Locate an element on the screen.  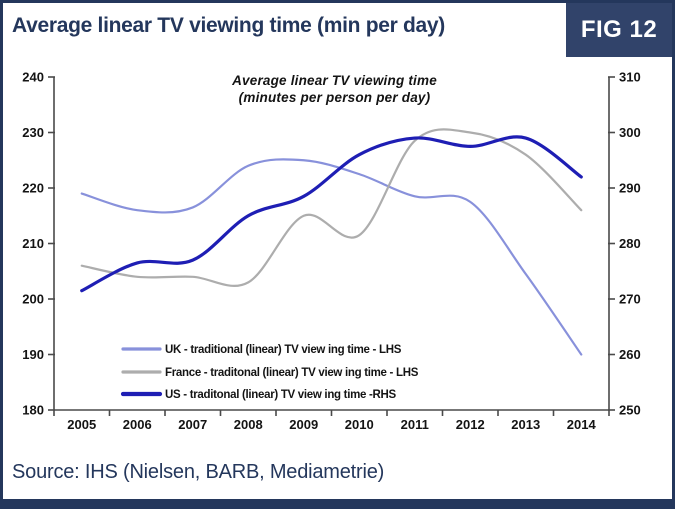
source-note: Source: IHS (Nielsen, BARB, Mediametrie) is located at coordinates (198, 472).